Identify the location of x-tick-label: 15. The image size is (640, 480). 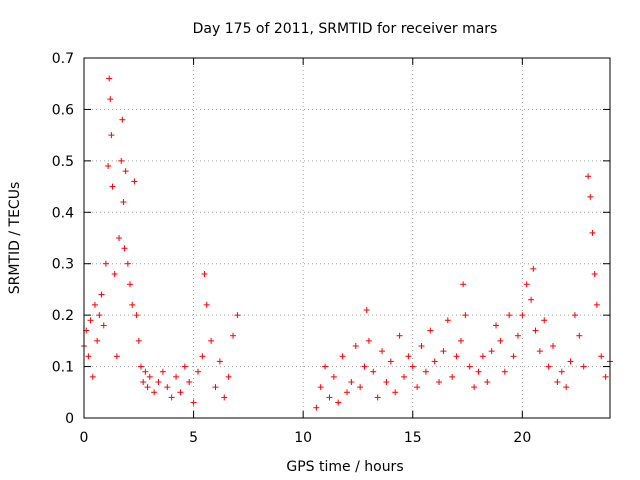
(413, 438).